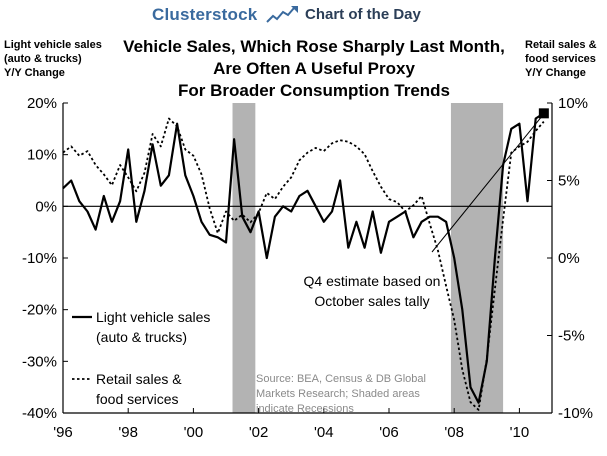  What do you see at coordinates (34, 73) in the screenshot?
I see `left-axis-label-line: Y/Y Change` at bounding box center [34, 73].